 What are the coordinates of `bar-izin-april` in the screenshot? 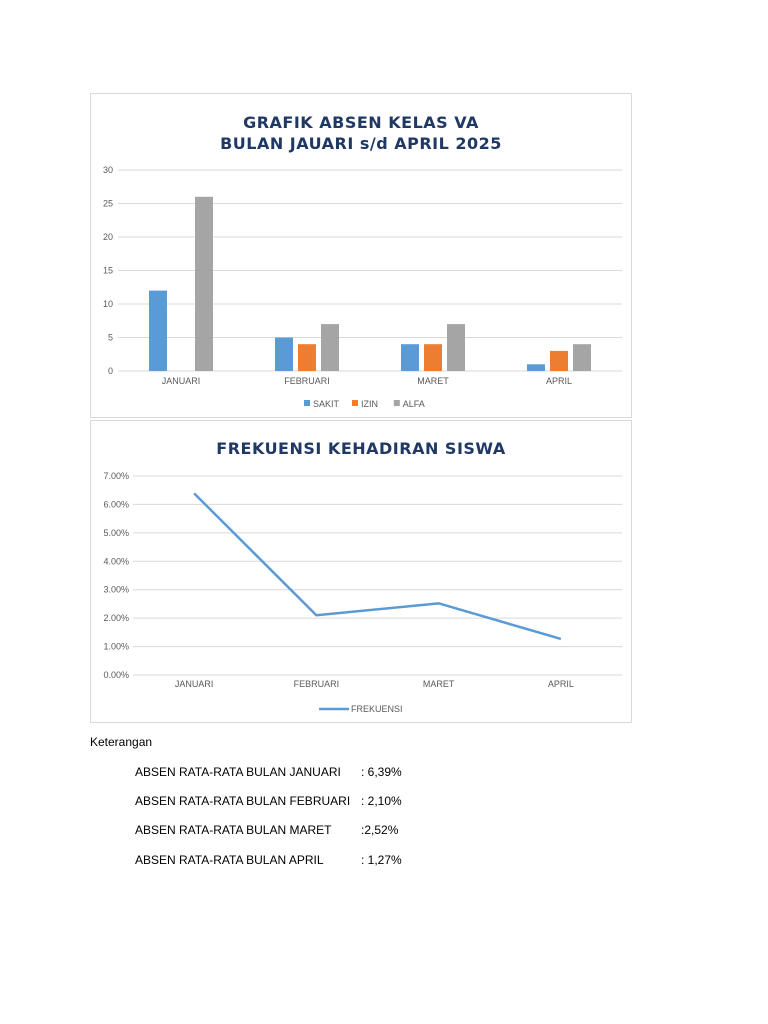 It's located at (559, 360).